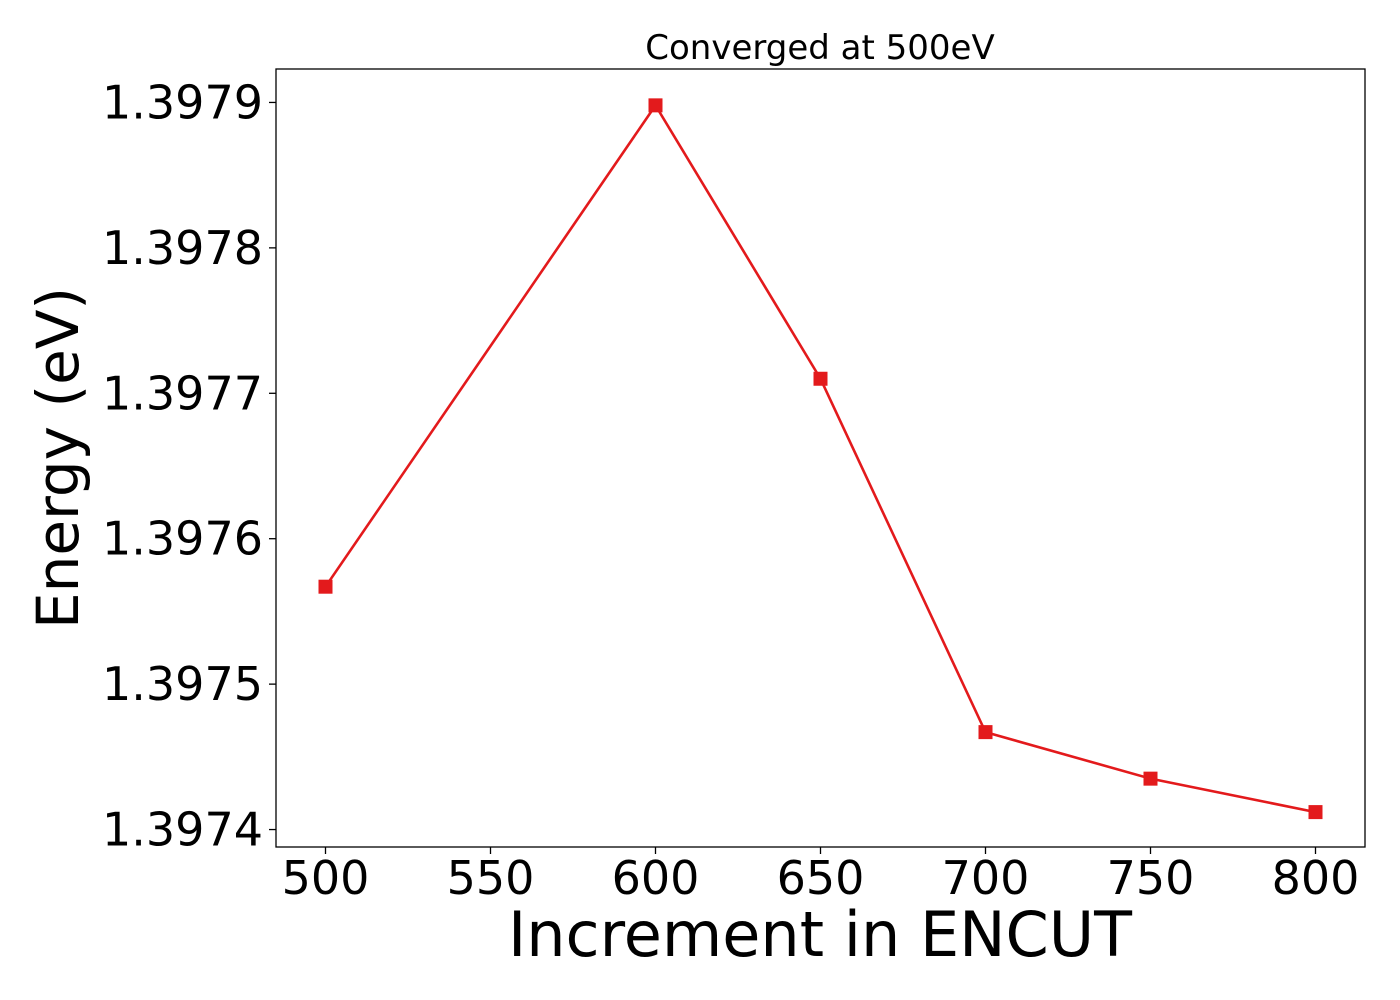  What do you see at coordinates (189, 466) in the screenshot?
I see `y-axis: 1.3974 1.3975 1.3976 1.3977 1.3978 1.3979` at bounding box center [189, 466].